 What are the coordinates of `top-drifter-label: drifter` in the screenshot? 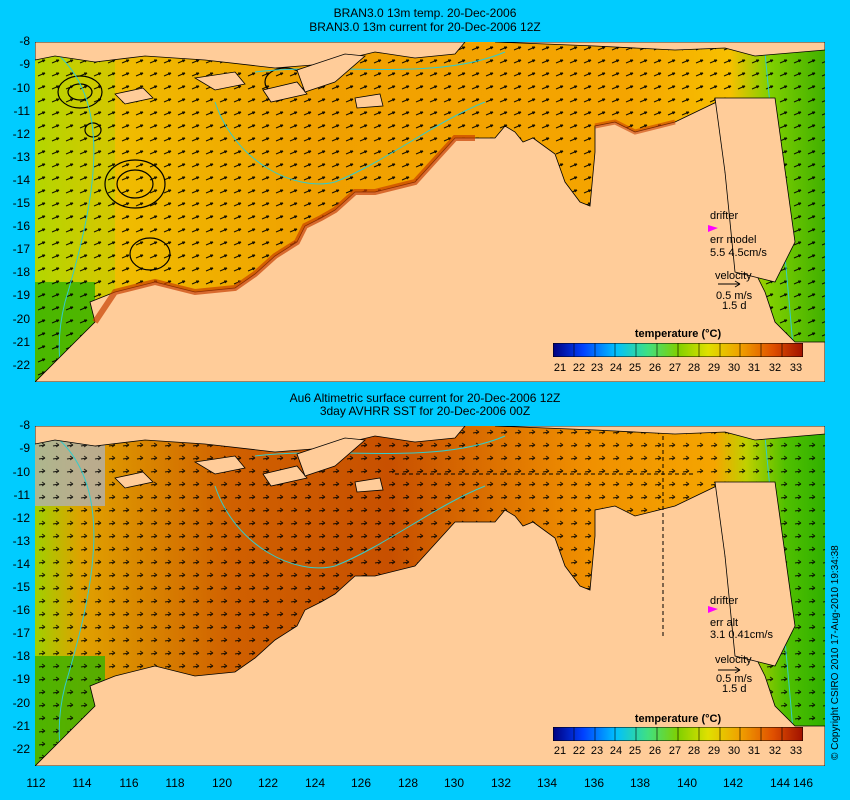 It's located at (724, 216).